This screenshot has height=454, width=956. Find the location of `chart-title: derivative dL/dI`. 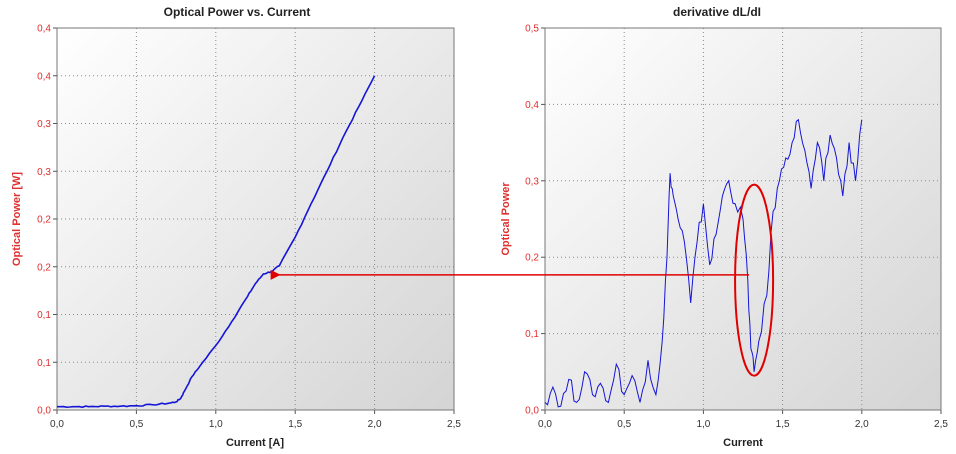

chart-title: derivative dL/dI is located at coordinates (717, 12).